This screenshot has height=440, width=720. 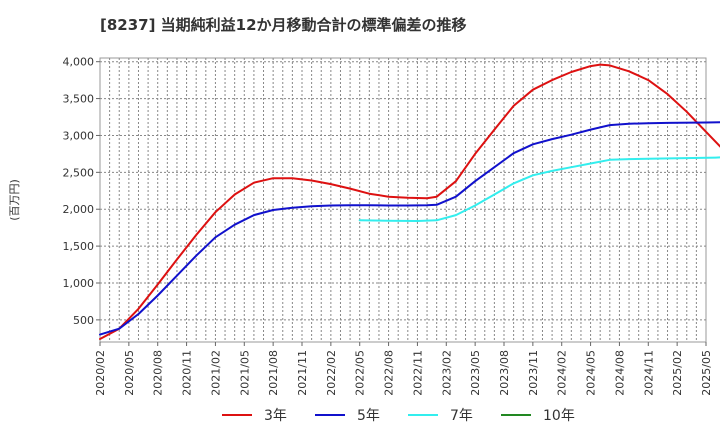 What do you see at coordinates (79, 99) in the screenshot?
I see `y-tick-label: 3,500` at bounding box center [79, 99].